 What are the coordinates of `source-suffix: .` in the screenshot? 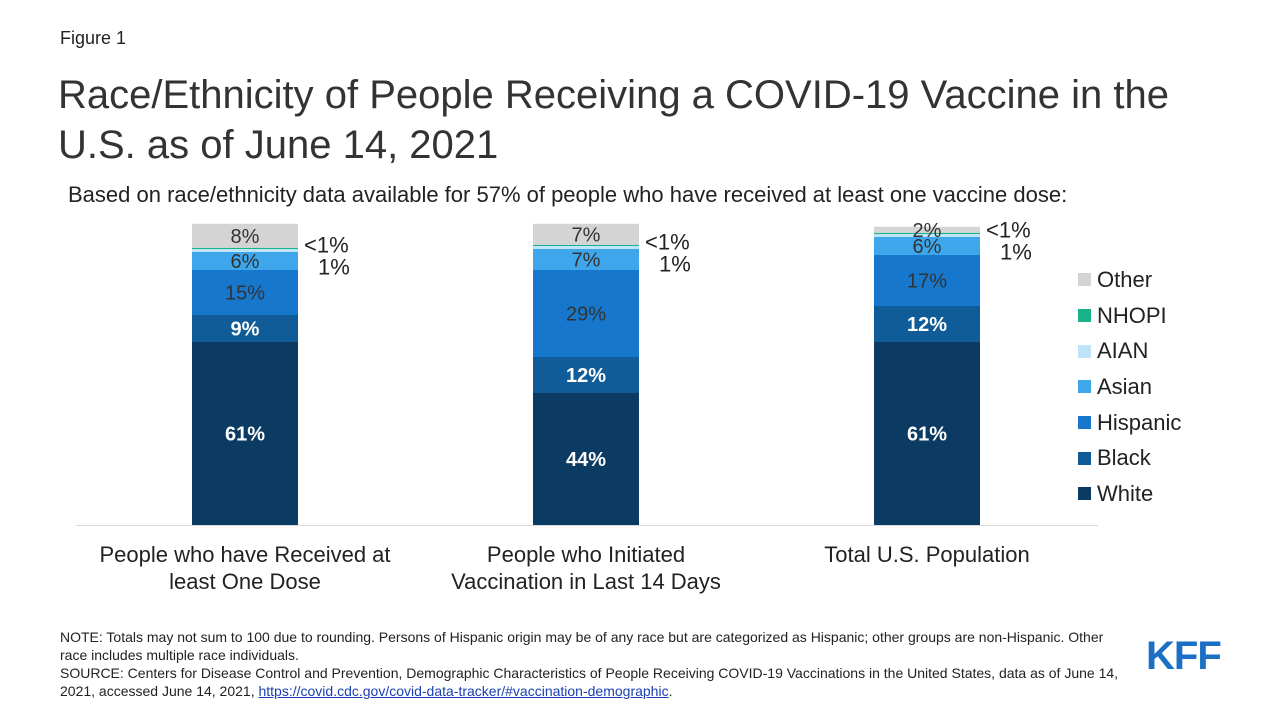 It's located at (670, 691).